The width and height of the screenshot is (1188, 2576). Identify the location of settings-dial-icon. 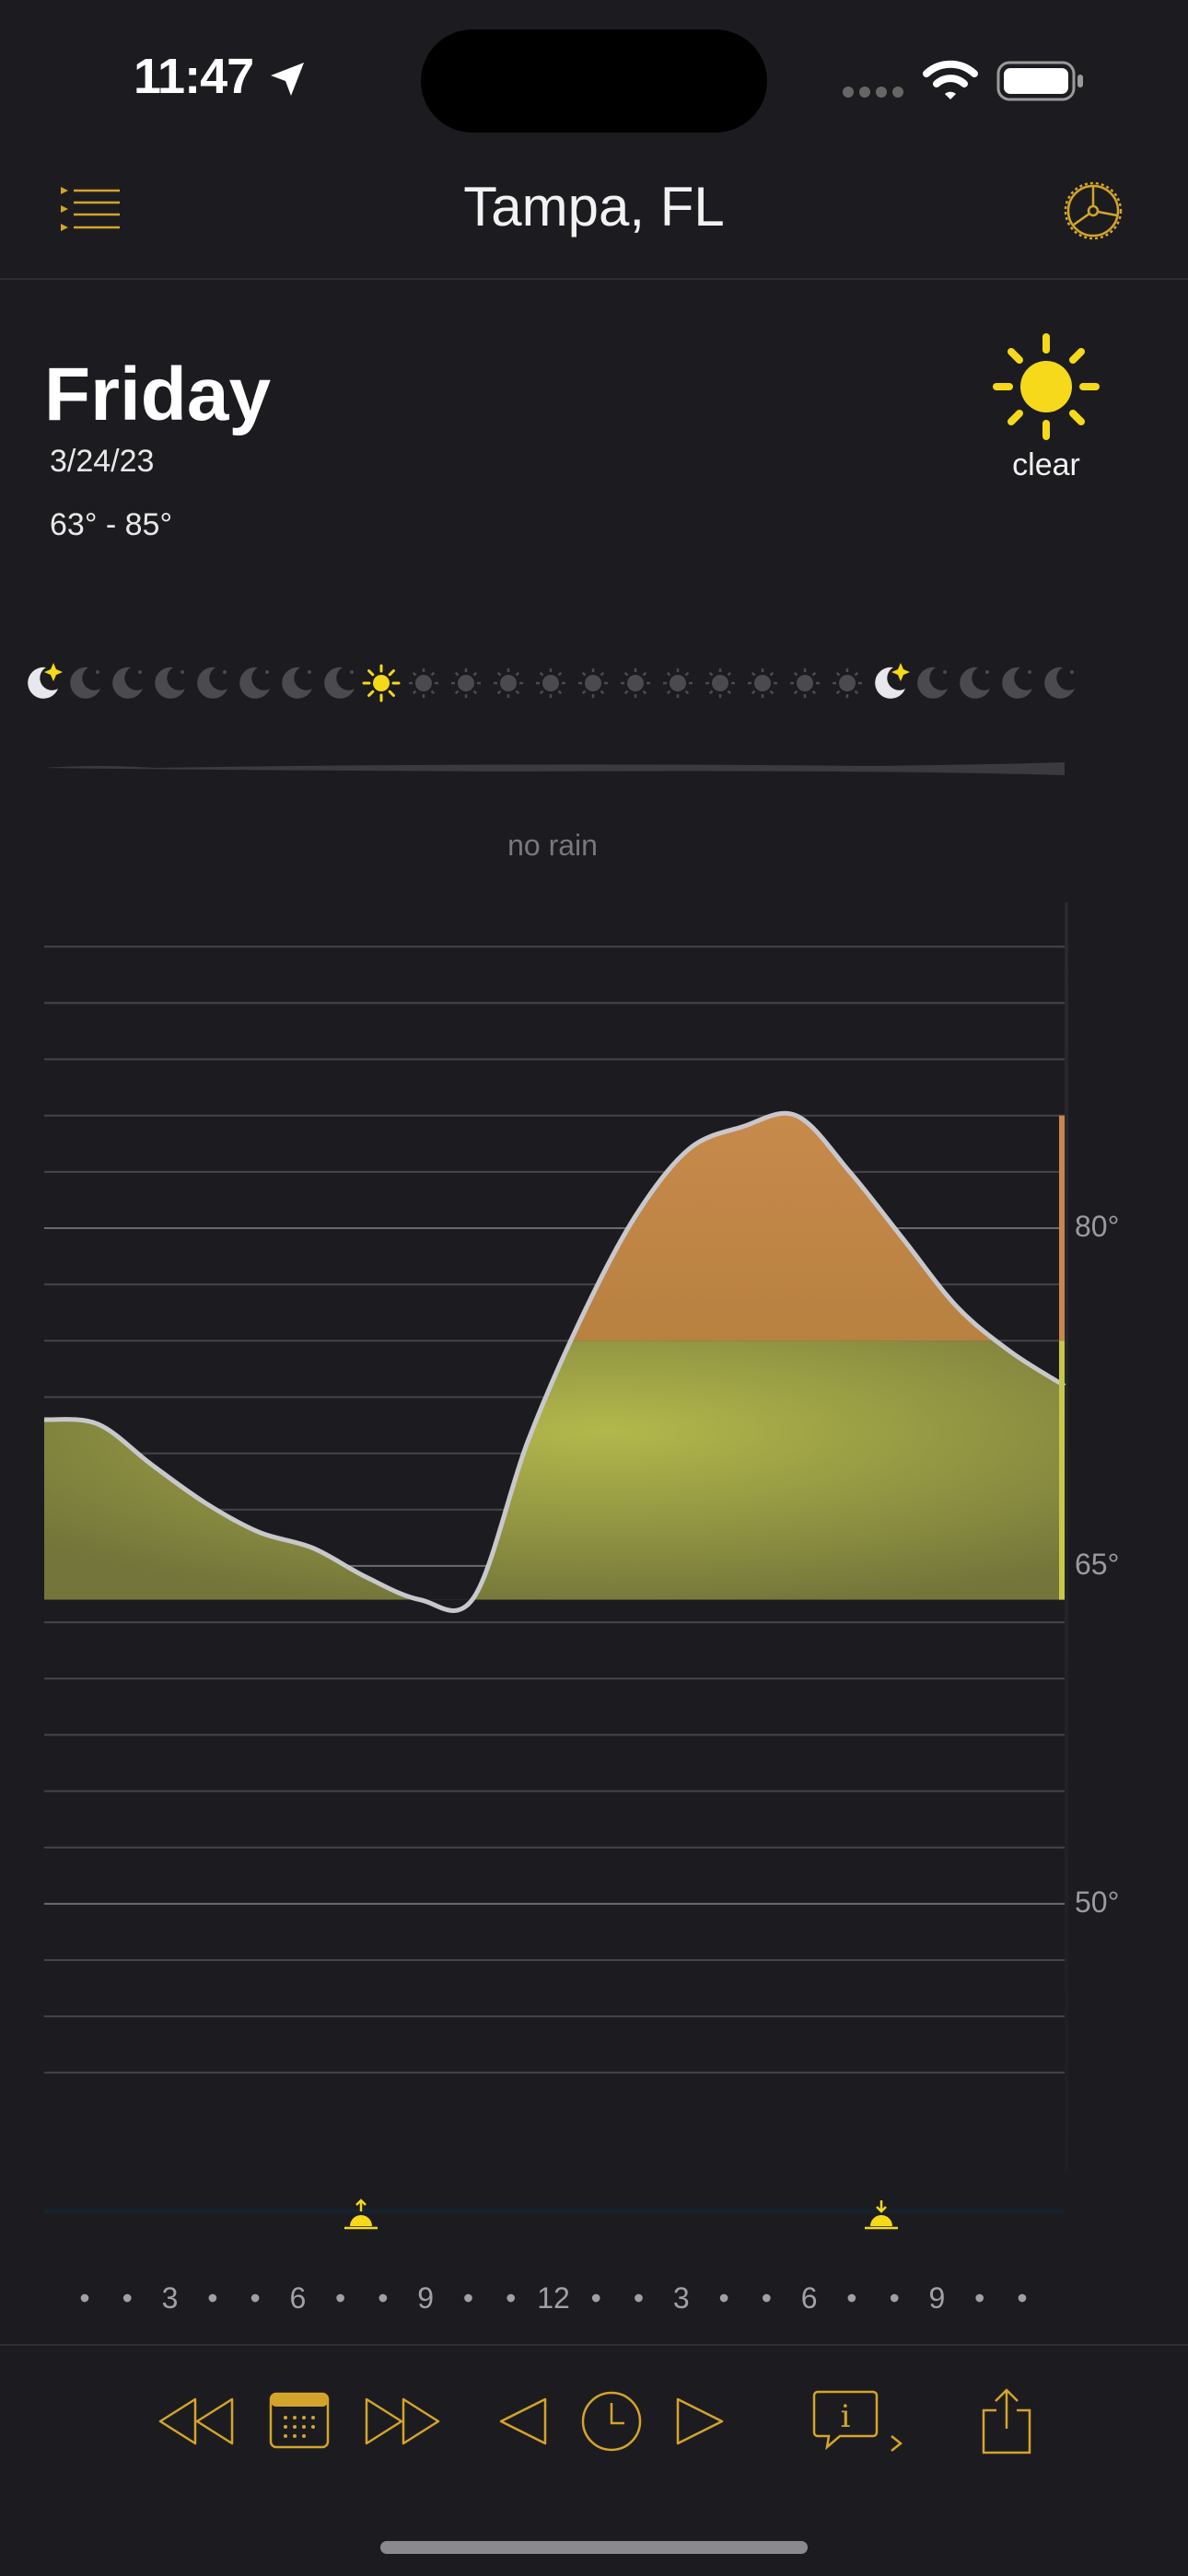
(1093, 211).